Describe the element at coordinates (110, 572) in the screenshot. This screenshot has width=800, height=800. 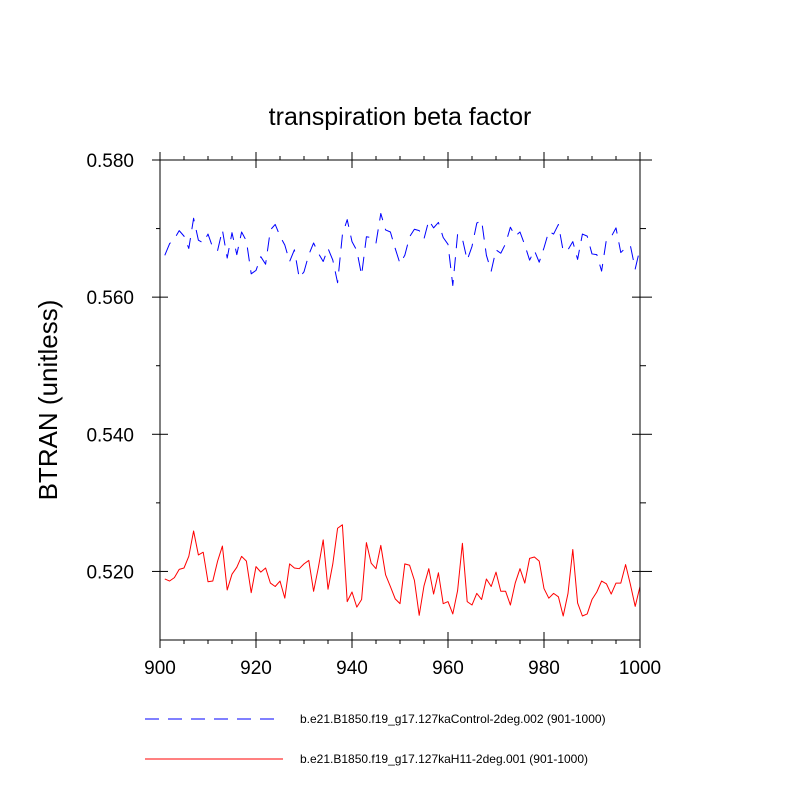
I see `y-tick-label: 0.520` at that location.